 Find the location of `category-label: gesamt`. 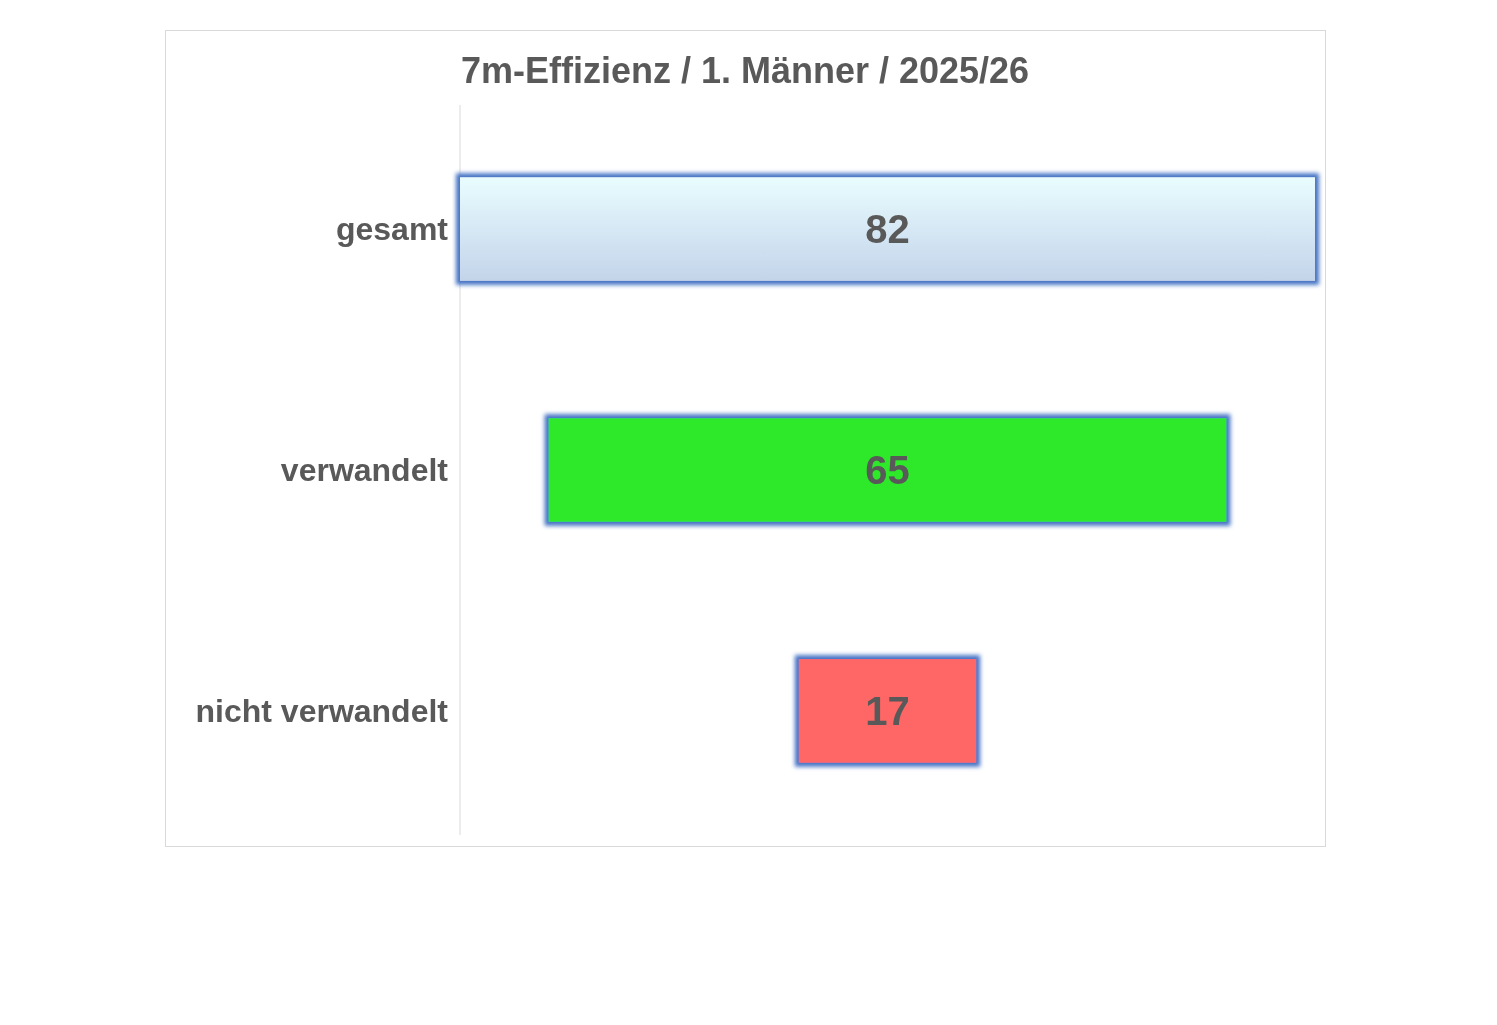

category-label: gesamt is located at coordinates (392, 229).